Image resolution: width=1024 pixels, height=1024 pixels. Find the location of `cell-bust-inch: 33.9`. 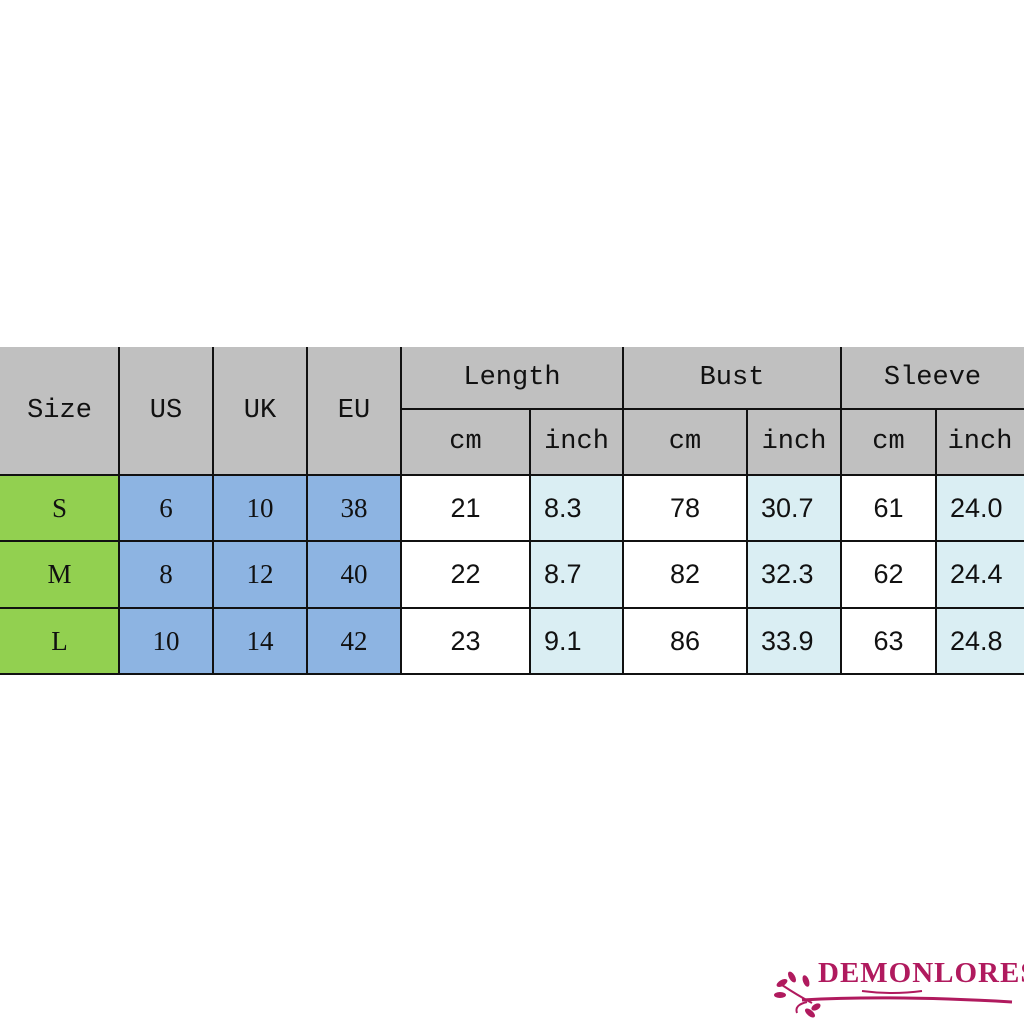

cell-bust-inch: 33.9 is located at coordinates (794, 641).